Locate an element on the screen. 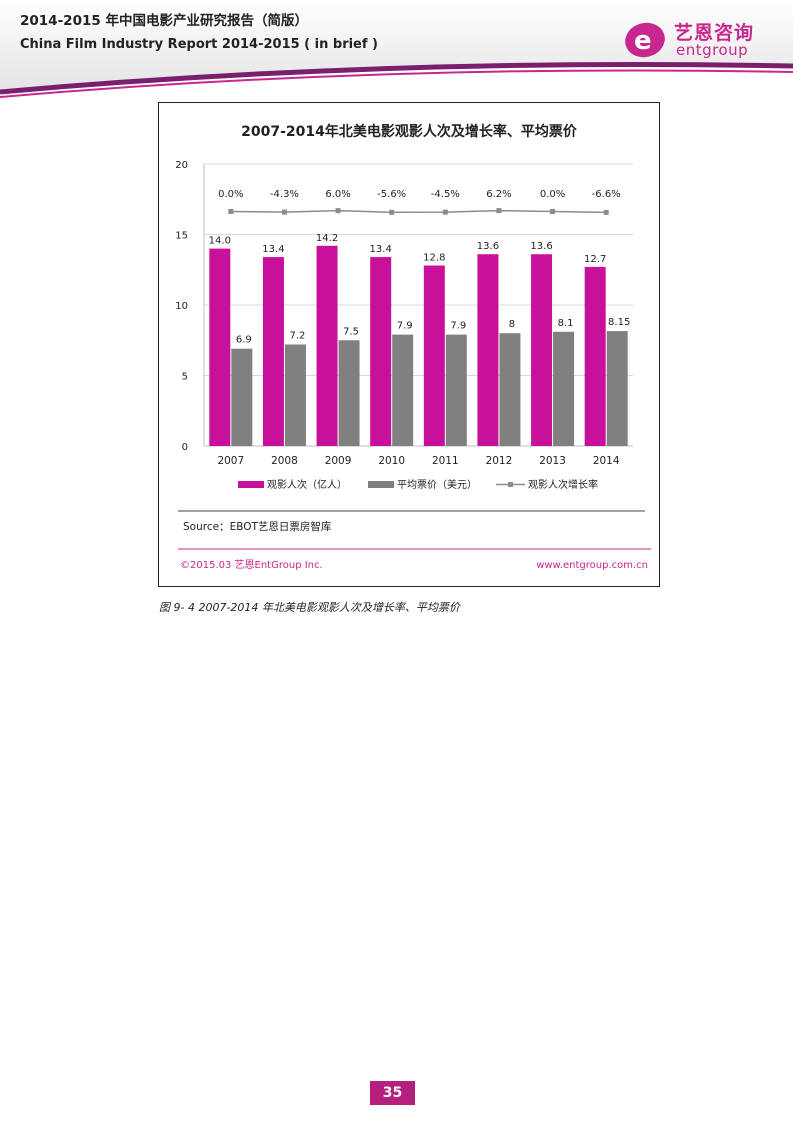  logo-text-en: entgroup is located at coordinates (712, 50).